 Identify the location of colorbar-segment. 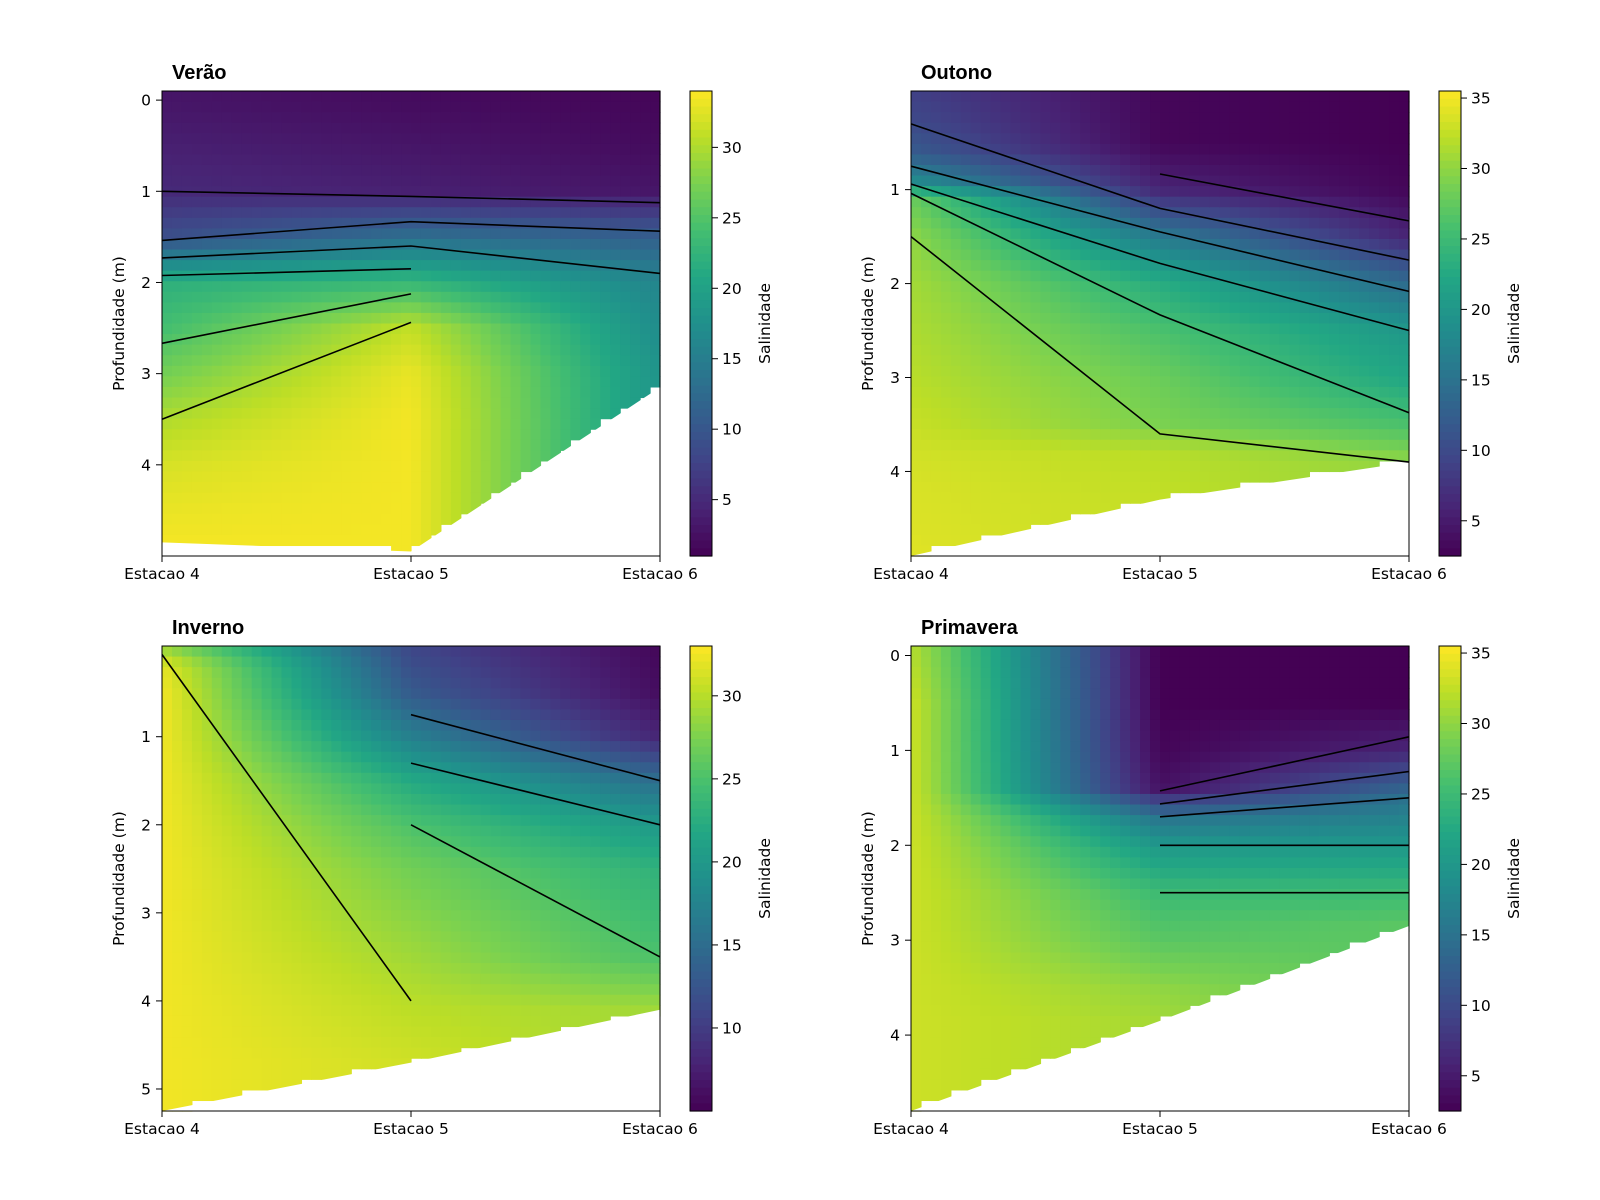
(1450, 172).